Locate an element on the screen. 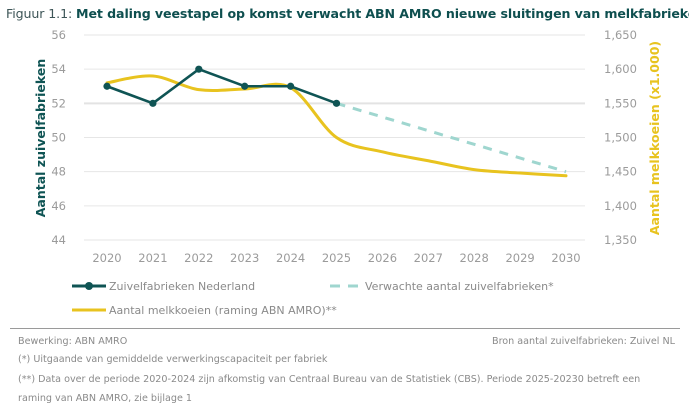 The width and height of the screenshot is (689, 416). y-tick-label: 56 is located at coordinates (58, 35).